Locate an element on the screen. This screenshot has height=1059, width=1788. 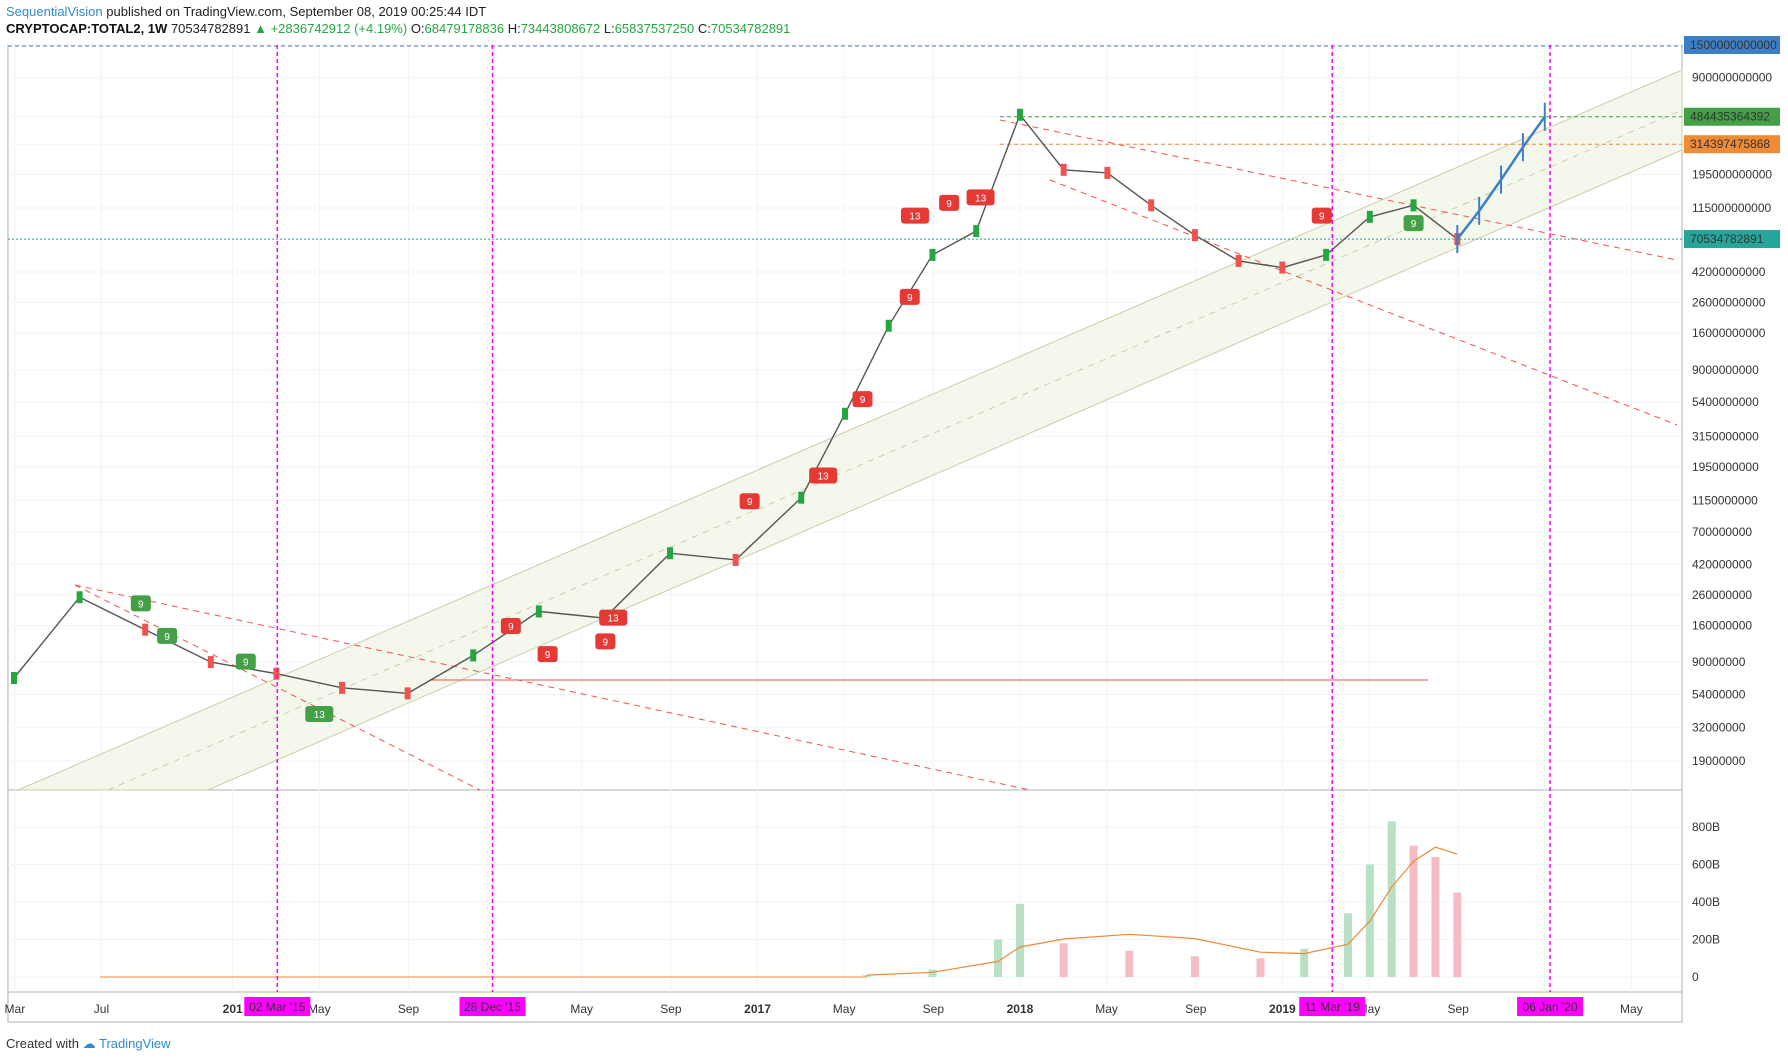
price-tick-label: 54000000 is located at coordinates (1719, 695).